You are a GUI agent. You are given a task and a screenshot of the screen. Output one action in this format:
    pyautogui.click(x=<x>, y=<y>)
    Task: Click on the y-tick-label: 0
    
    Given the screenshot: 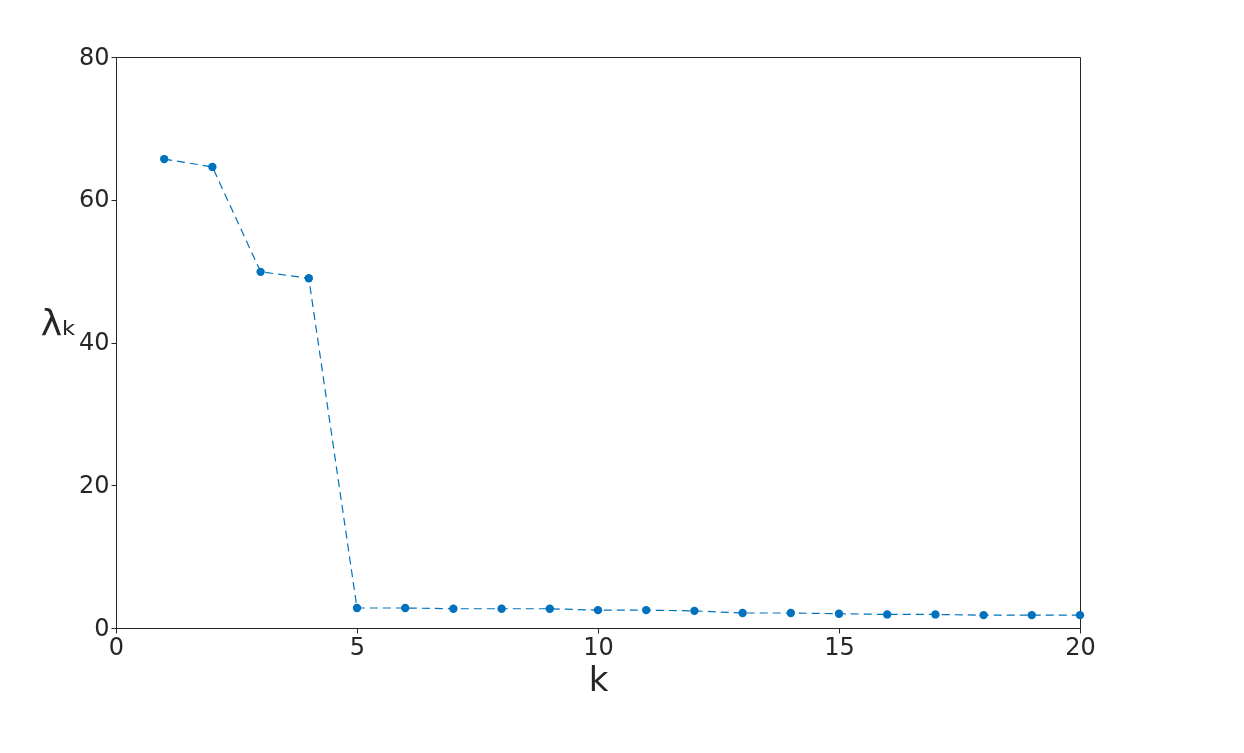 What is the action you would take?
    pyautogui.click(x=102, y=627)
    